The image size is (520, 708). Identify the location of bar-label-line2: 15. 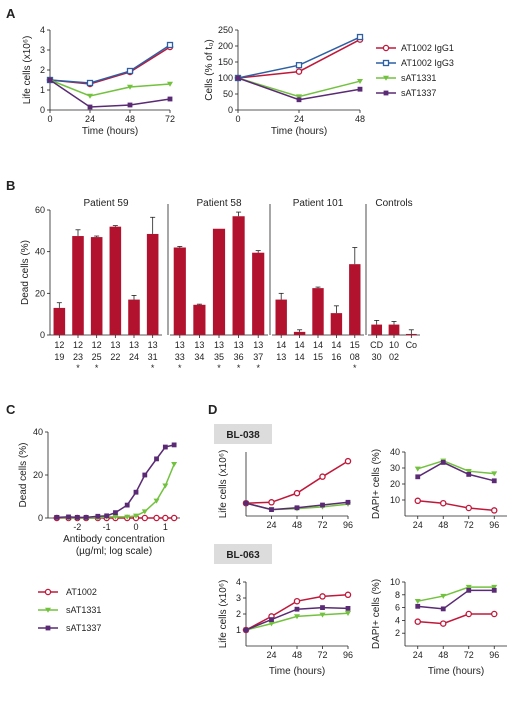
(318, 357).